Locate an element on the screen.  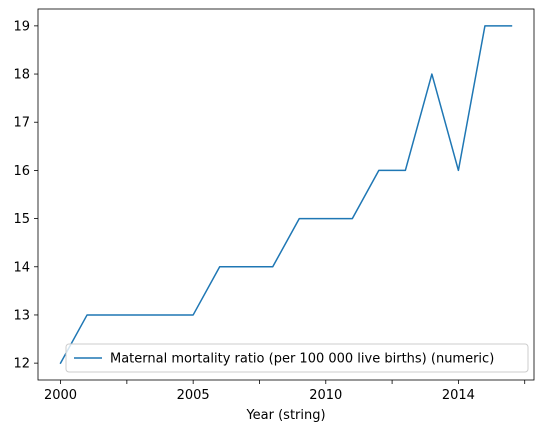
x-tick-label: 2014 is located at coordinates (458, 395).